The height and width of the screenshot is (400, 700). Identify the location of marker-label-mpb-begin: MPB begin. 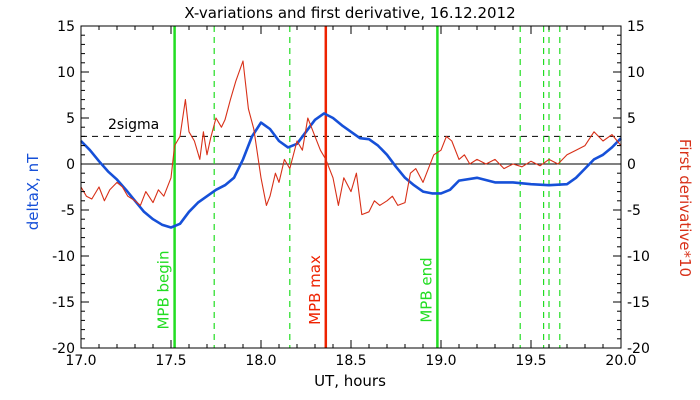
(164, 290).